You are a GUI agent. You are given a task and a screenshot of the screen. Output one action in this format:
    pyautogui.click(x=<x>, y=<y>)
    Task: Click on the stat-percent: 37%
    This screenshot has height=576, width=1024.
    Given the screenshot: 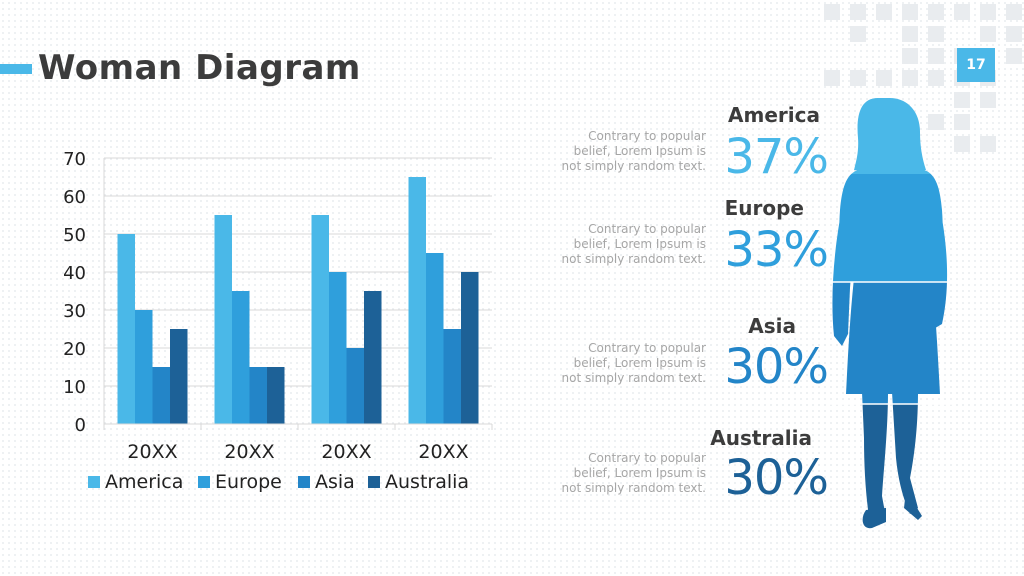 What is the action you would take?
    pyautogui.click(x=776, y=157)
    